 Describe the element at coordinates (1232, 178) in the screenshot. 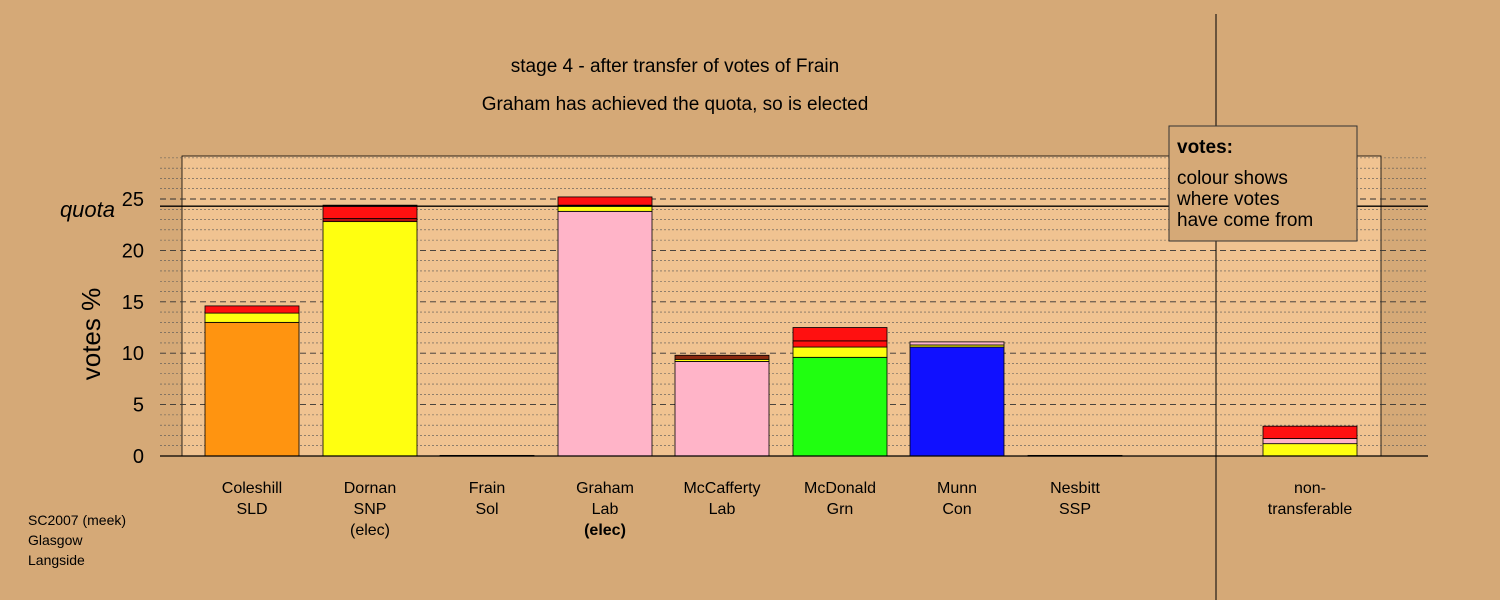

I see `legend-text: colour shows` at that location.